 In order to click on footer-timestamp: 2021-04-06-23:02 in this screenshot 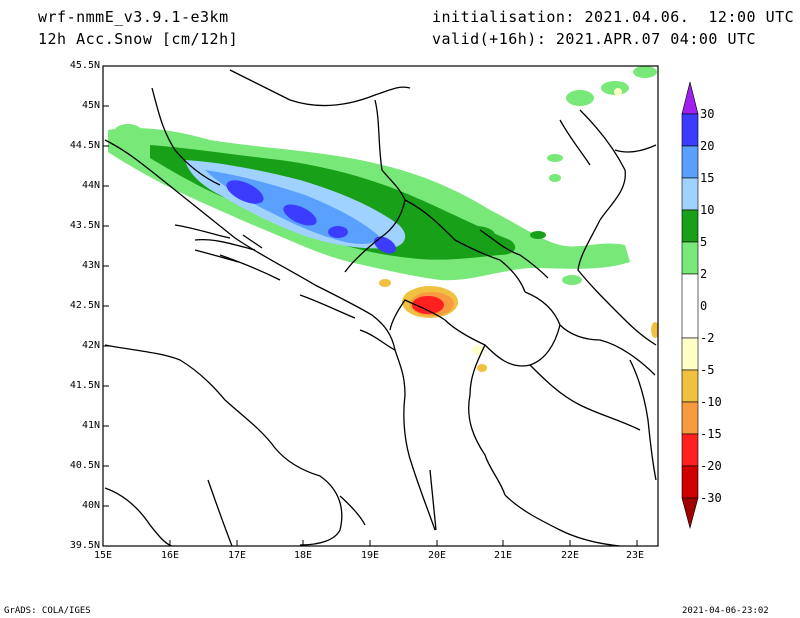, I will do `click(725, 611)`.